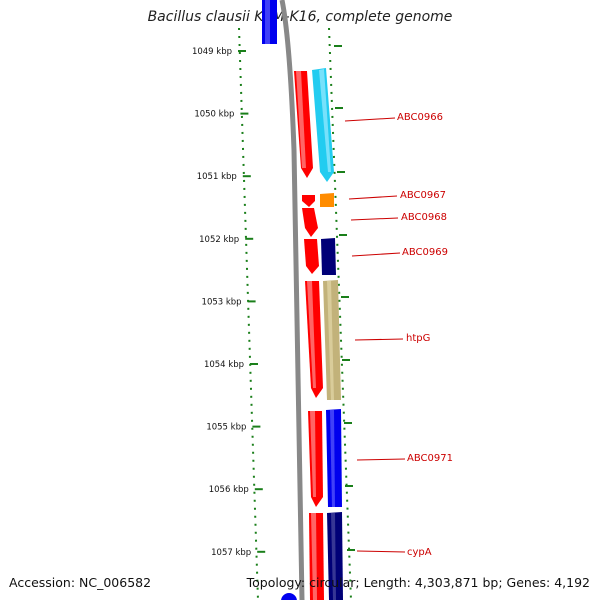 The image size is (600, 600). I want to click on scale-tick-label: 1050 kbp, so click(214, 115).